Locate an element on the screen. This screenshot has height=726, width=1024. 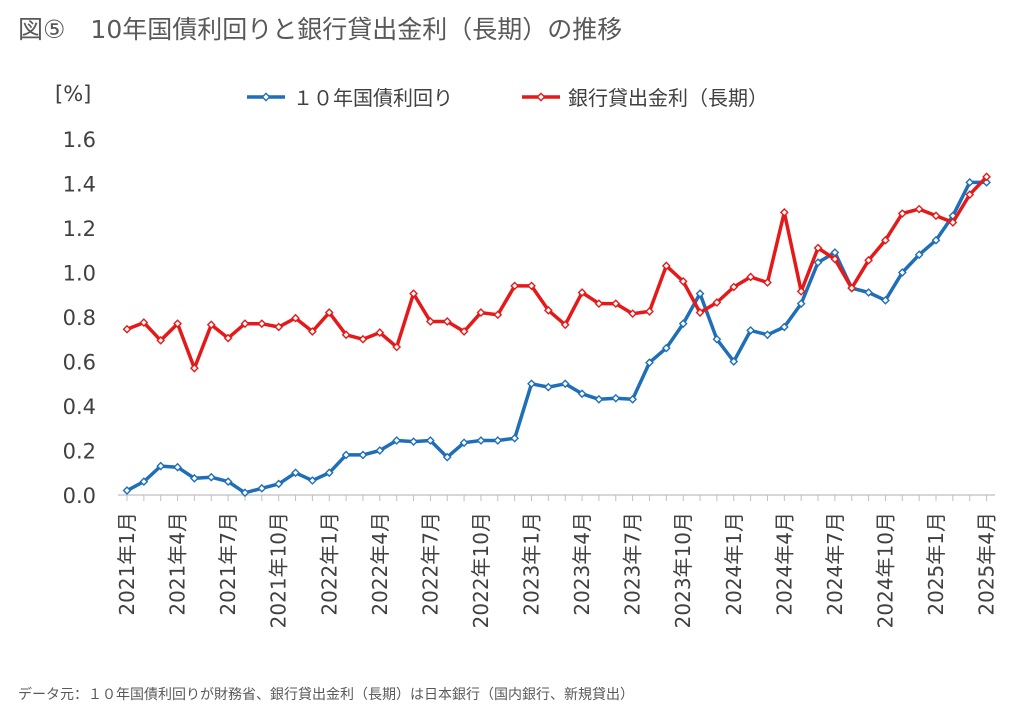
x-tick-label: 2021年10月 is located at coordinates (279, 570).